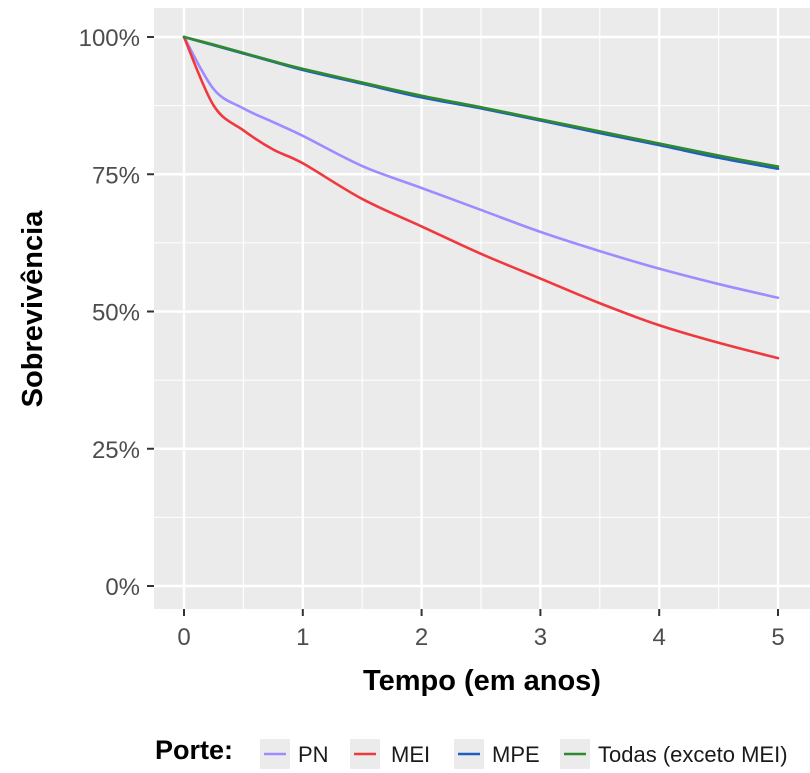 The width and height of the screenshot is (810, 773). I want to click on x-axis-title: Tempo (em anos), so click(482, 681).